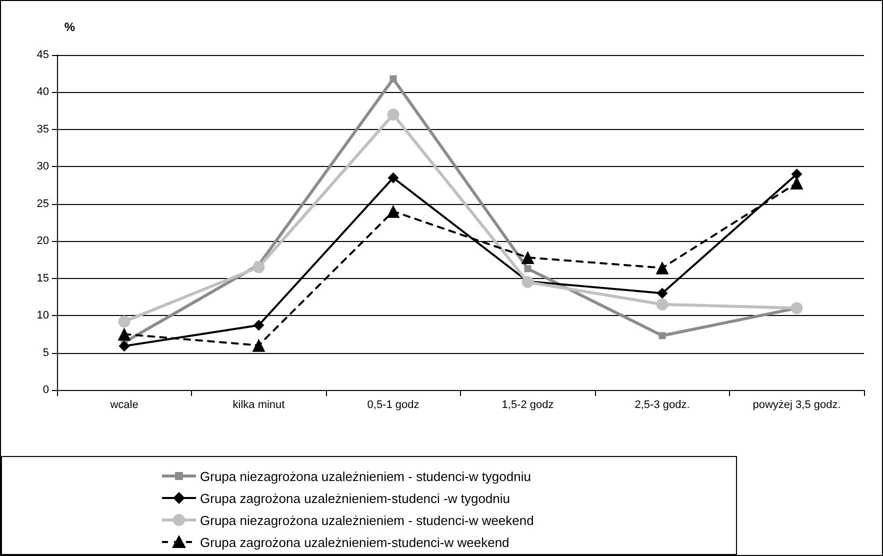  I want to click on y-tick-label: 30, so click(42, 166).